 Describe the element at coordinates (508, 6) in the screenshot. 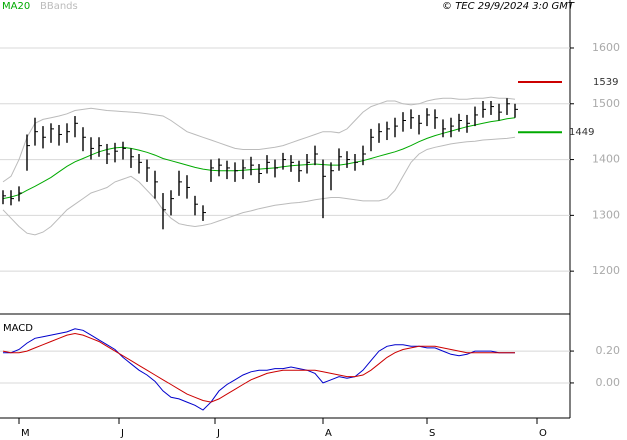

I see `copyright: © TEC 29/9/2024 3:0 GMT` at that location.